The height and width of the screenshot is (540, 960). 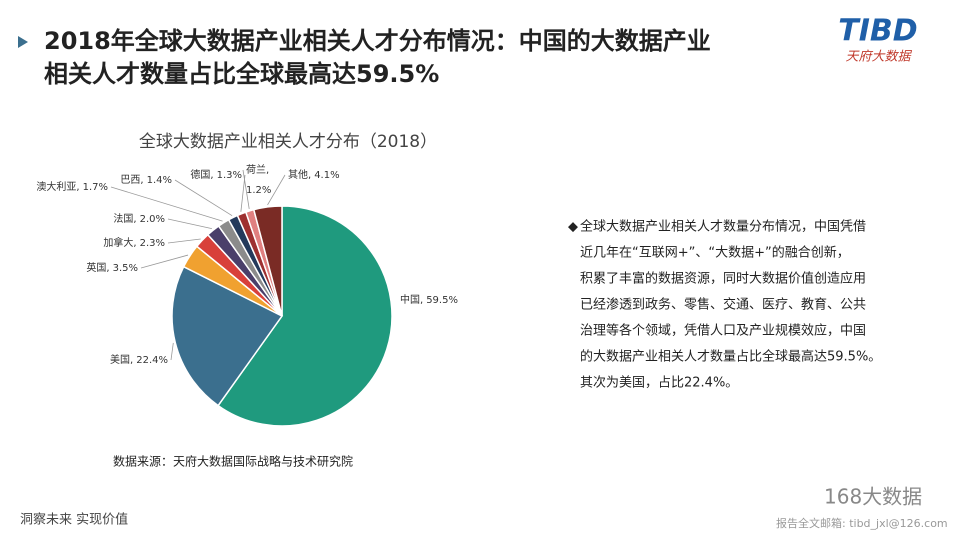 I want to click on note-line: 已经渗透到政务、零售、交通、医疗、教育、公共, so click(x=723, y=305).